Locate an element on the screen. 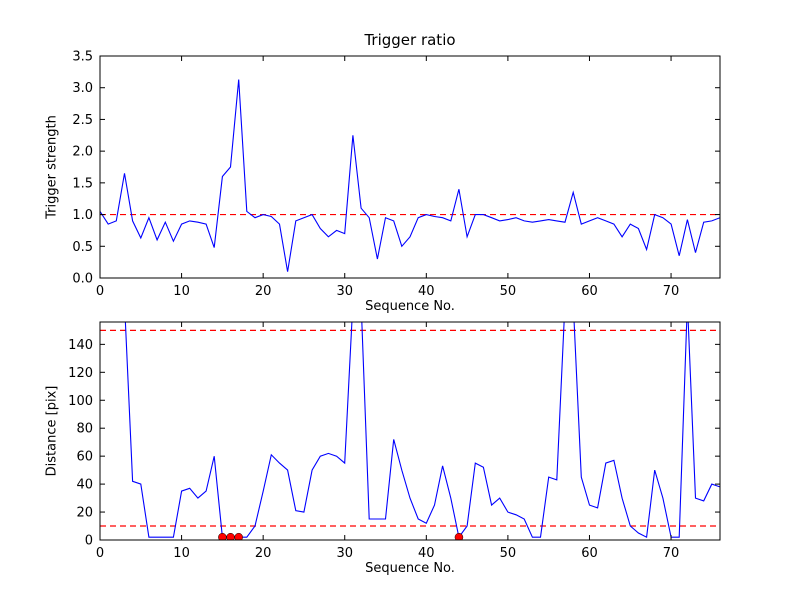  y-tick-label: 100 is located at coordinates (80, 401).